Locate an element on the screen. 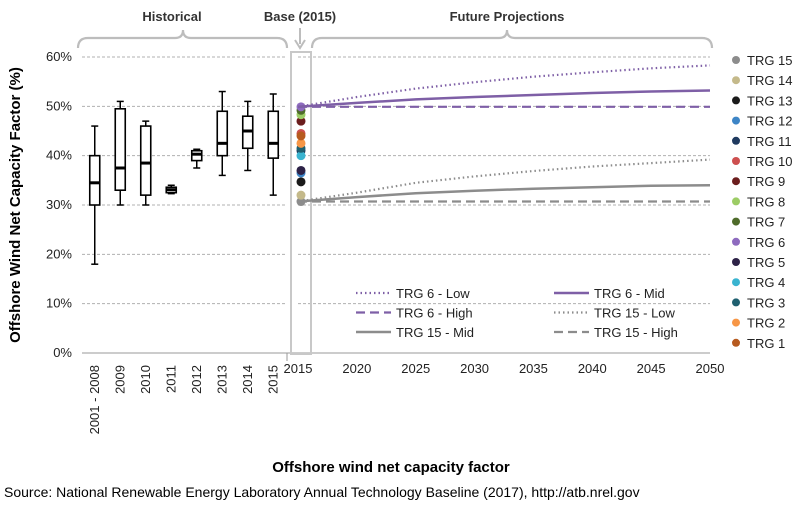  projection-lines is located at coordinates (504, 133).